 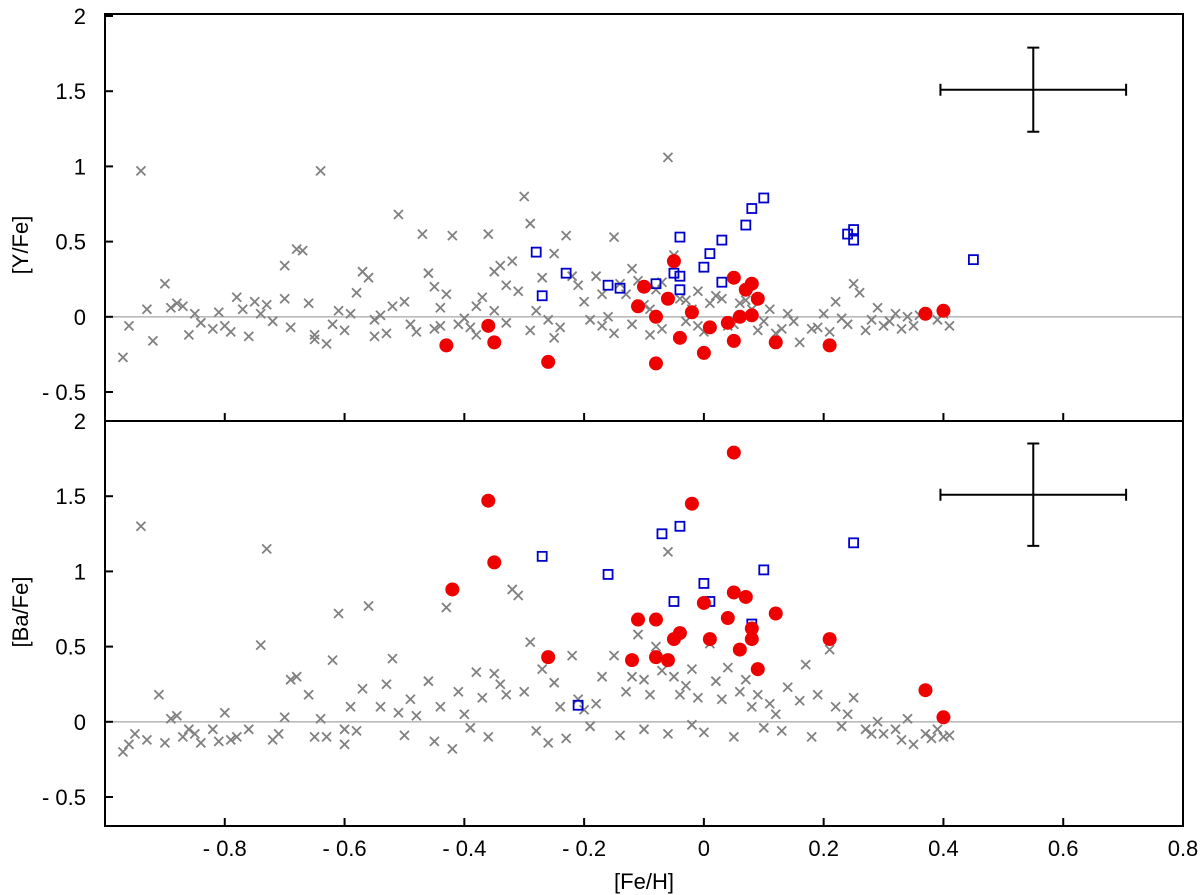 I want to click on xlabel: [Fe/H], so click(x=644, y=881).